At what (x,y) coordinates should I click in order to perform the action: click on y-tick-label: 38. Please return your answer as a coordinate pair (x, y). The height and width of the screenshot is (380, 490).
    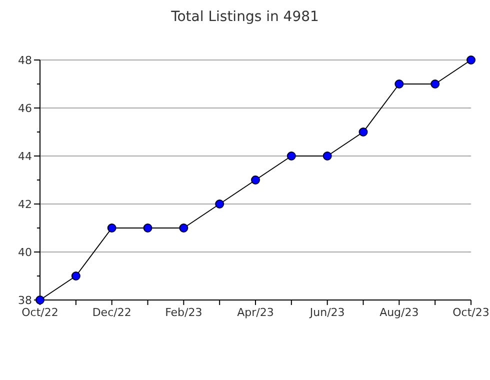
    Looking at the image, I should click on (25, 300).